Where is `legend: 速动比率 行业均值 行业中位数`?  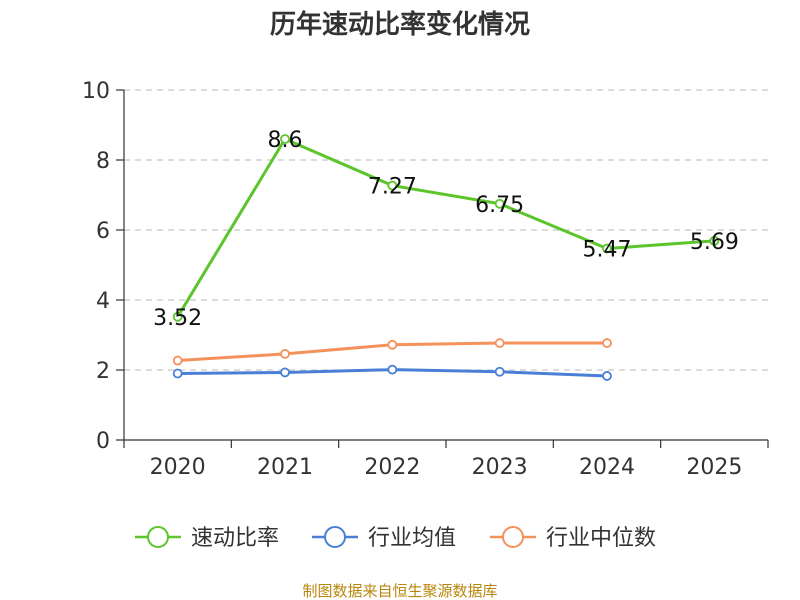
legend: 速动比率 行业均值 行业中位数 is located at coordinates (395, 538).